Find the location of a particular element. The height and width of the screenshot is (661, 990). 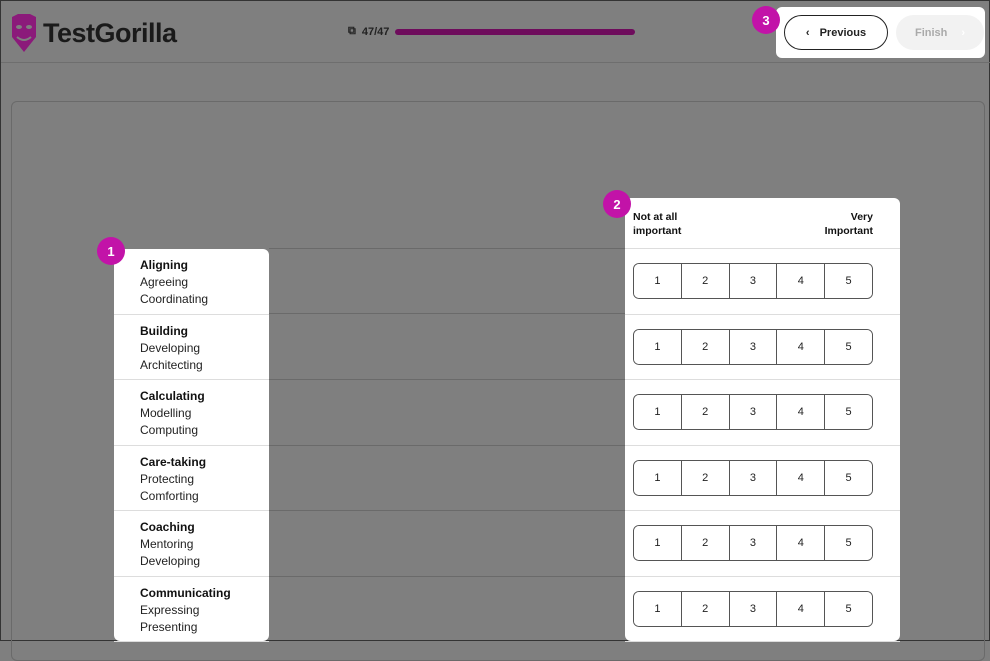

previous-button: ‹ Previous is located at coordinates (836, 32).